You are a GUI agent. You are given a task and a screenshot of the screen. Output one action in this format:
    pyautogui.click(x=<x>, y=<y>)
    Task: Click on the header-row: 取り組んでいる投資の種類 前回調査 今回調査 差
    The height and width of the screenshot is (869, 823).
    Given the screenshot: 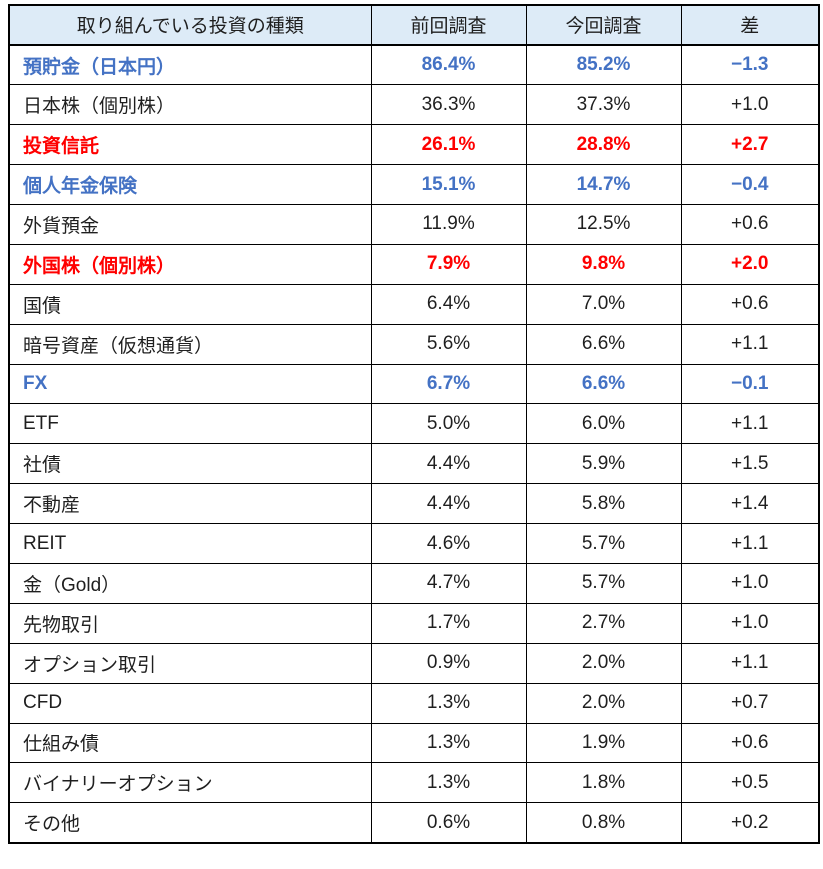 What is the action you would take?
    pyautogui.click(x=414, y=25)
    